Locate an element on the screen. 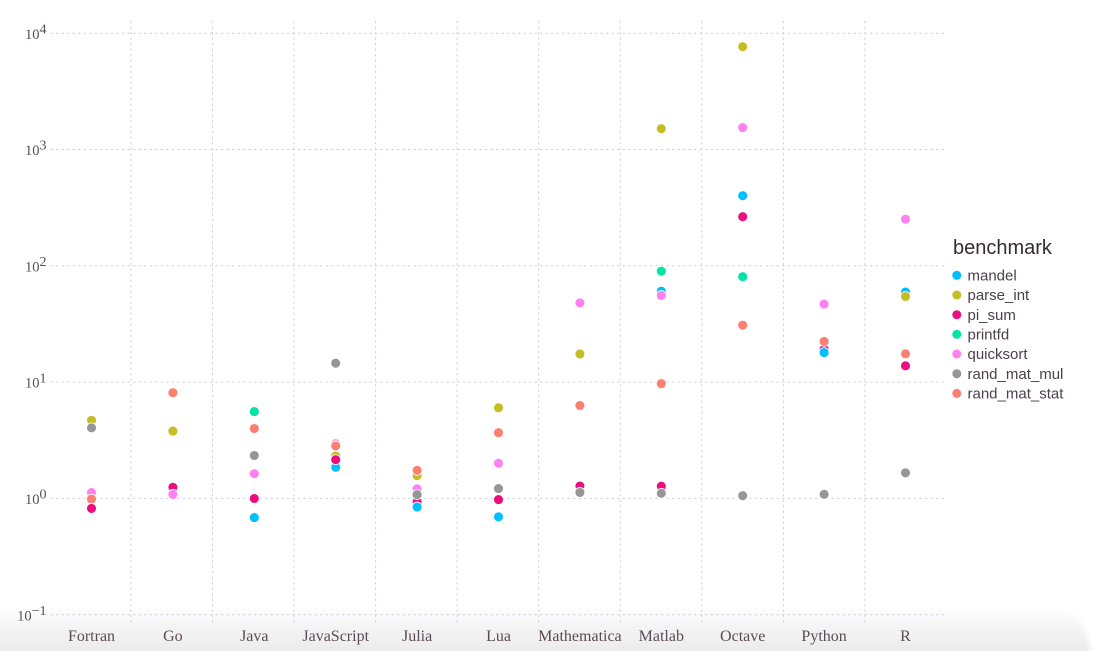 The image size is (1095, 656). svg-text: printfd is located at coordinates (989, 335).